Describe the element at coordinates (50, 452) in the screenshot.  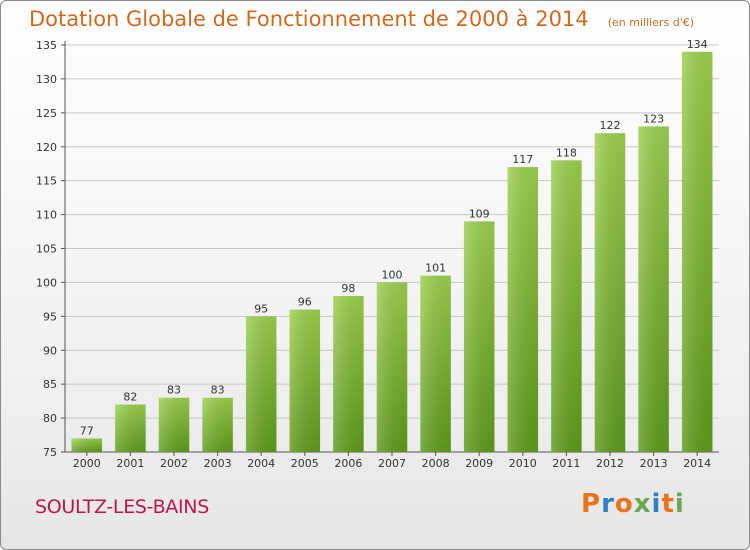
I see `y-tick-label: 75` at that location.